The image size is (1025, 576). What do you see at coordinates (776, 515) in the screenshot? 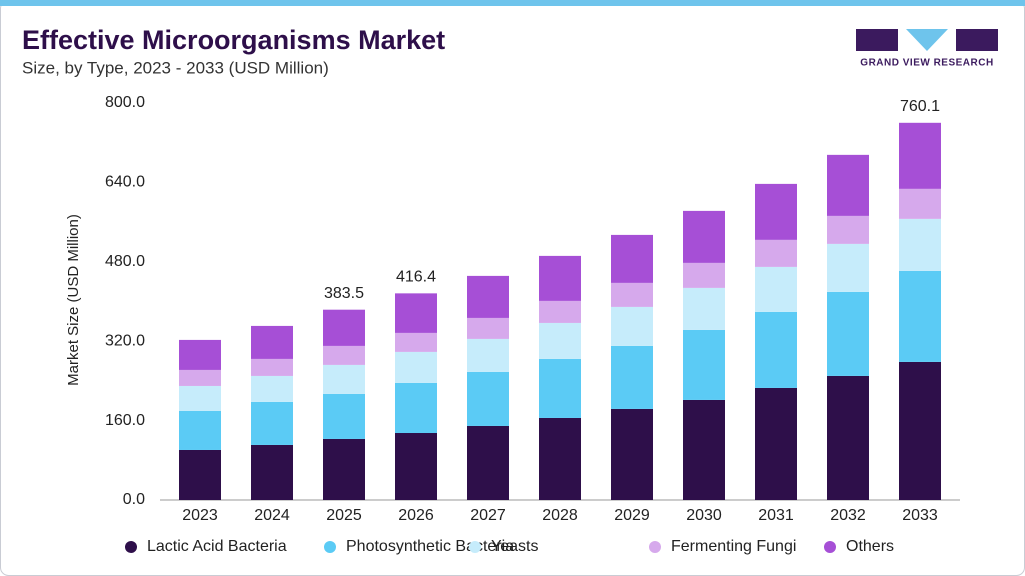
I see `x-tick-label: 2031` at bounding box center [776, 515].